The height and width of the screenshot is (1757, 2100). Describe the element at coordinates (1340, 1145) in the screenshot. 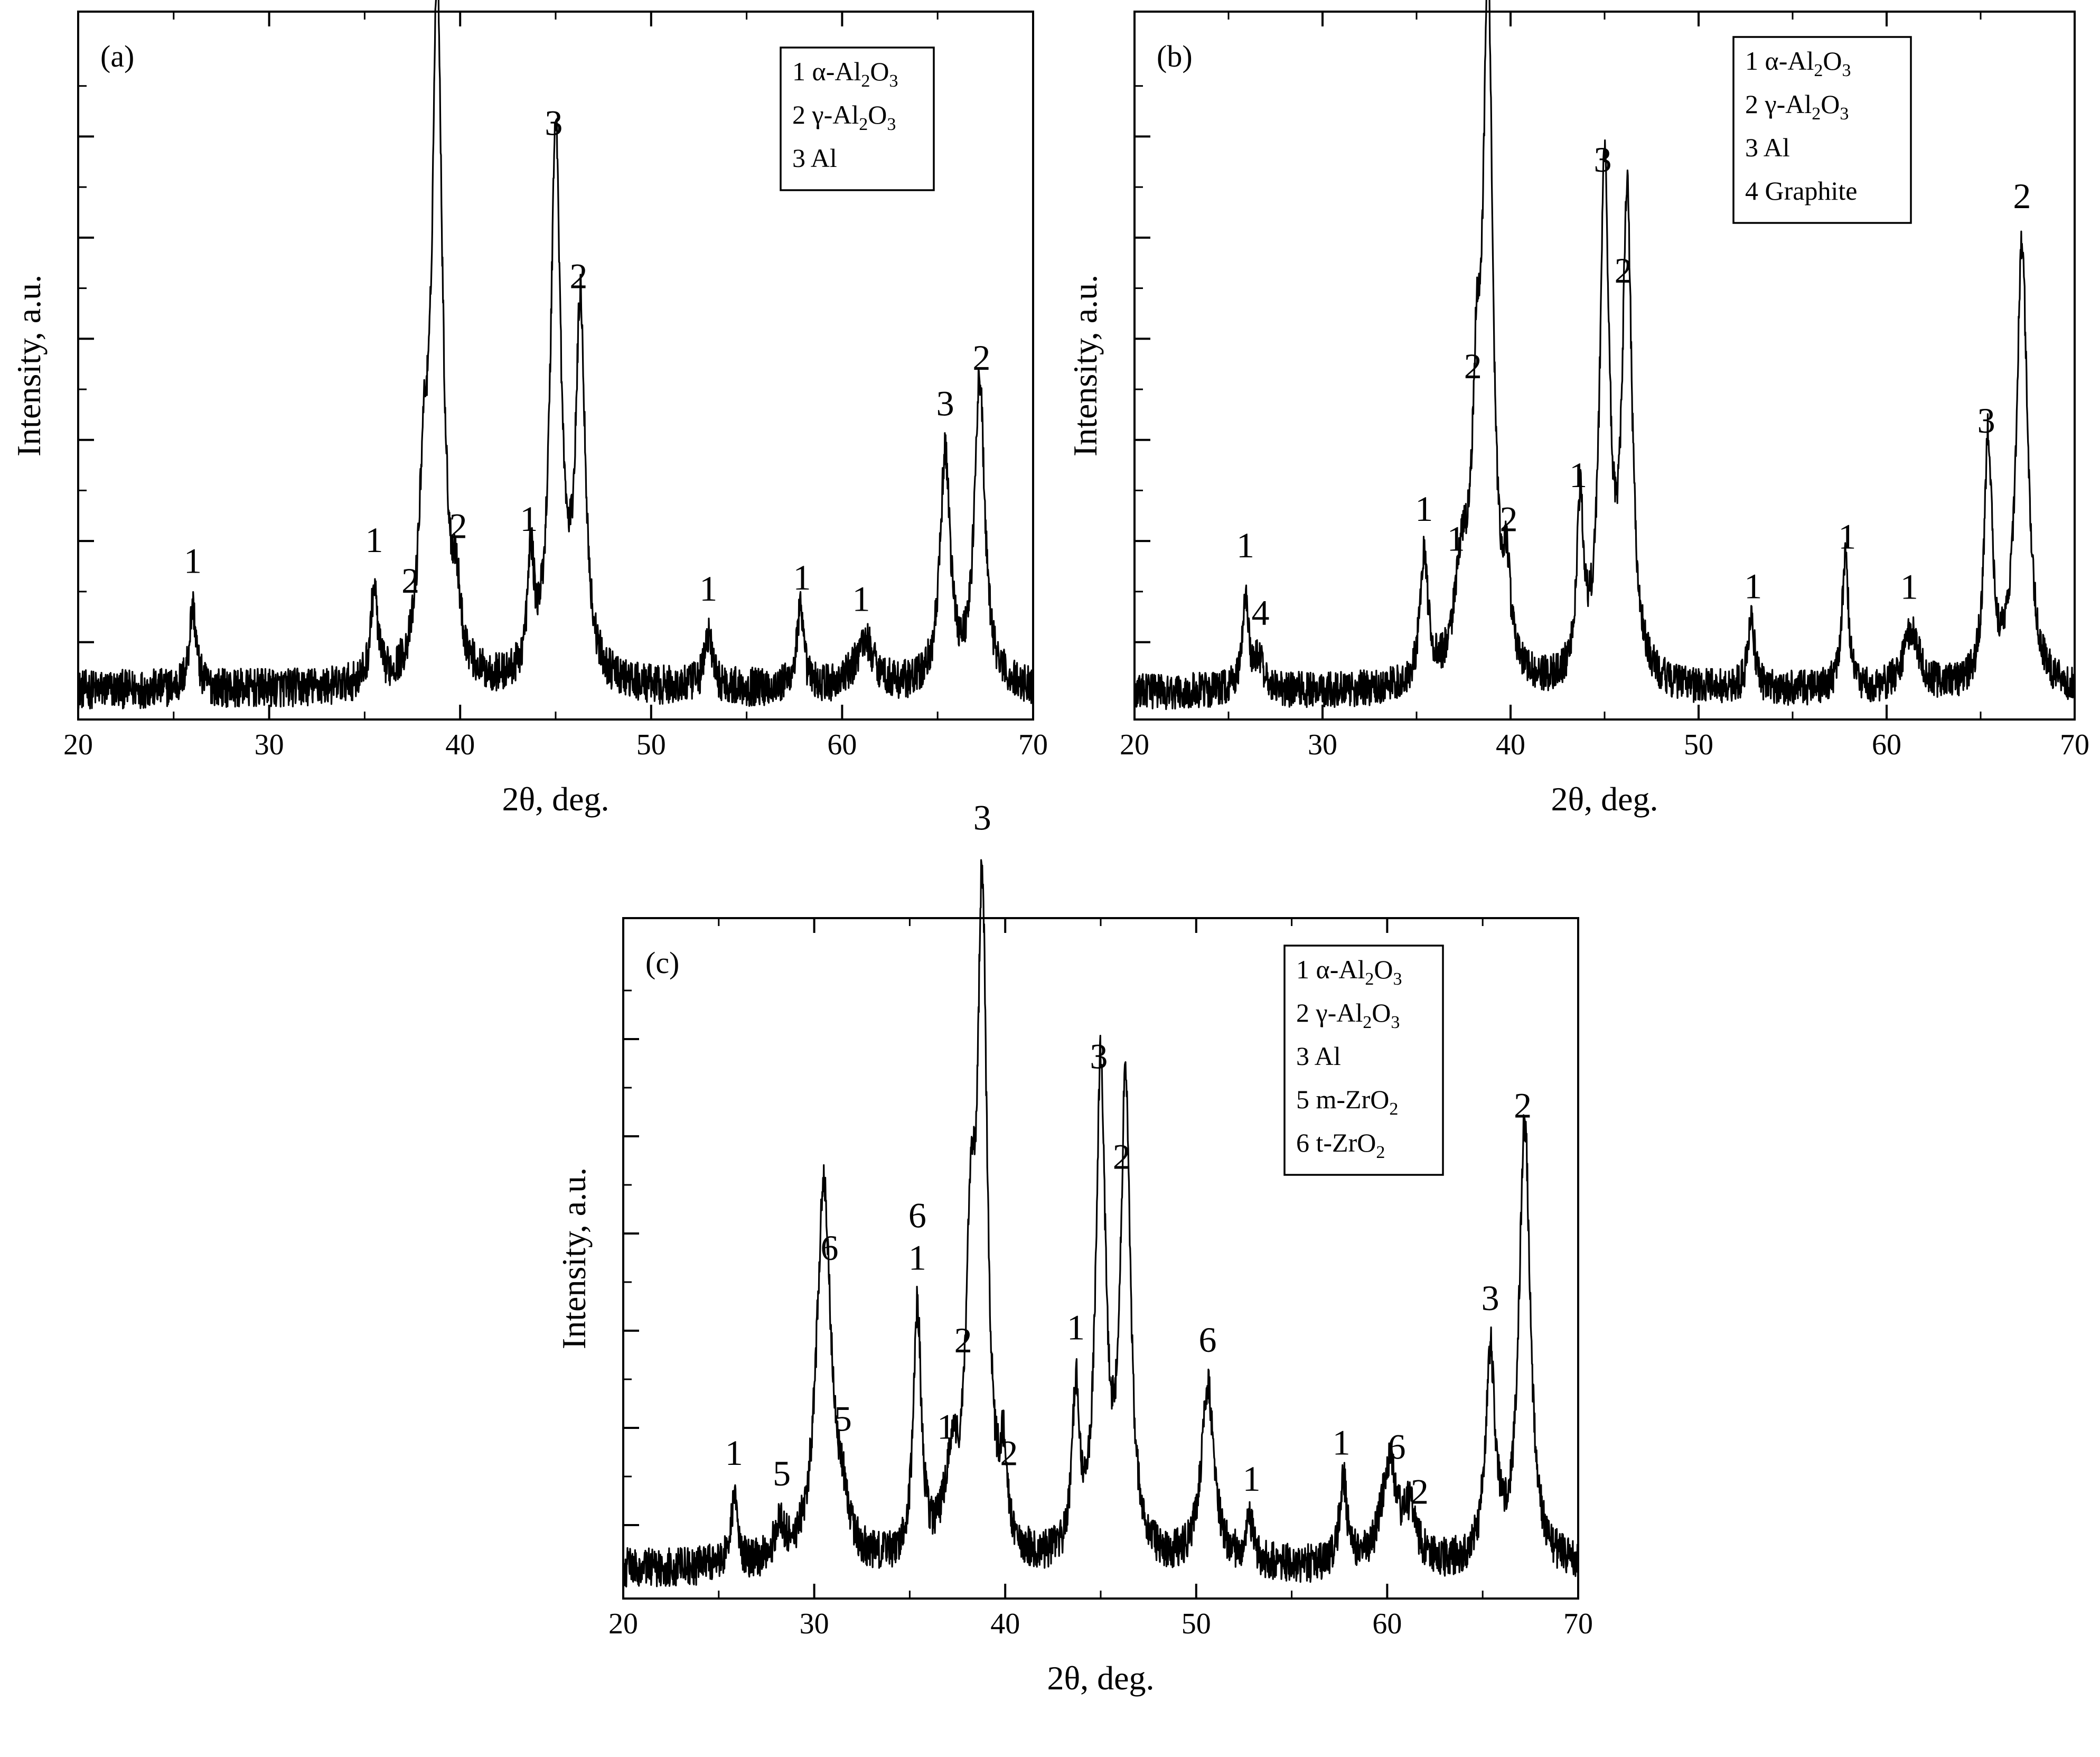

I see `legend-entry: 6 t-ZrO2` at that location.